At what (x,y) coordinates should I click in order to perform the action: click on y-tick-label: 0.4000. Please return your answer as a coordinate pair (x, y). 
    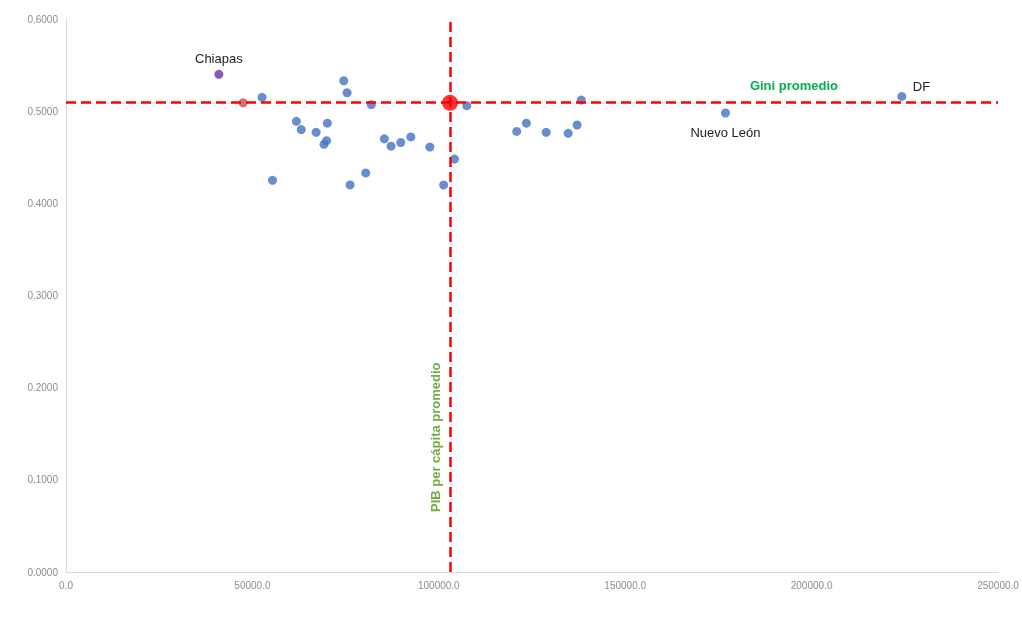
    Looking at the image, I should click on (43, 203).